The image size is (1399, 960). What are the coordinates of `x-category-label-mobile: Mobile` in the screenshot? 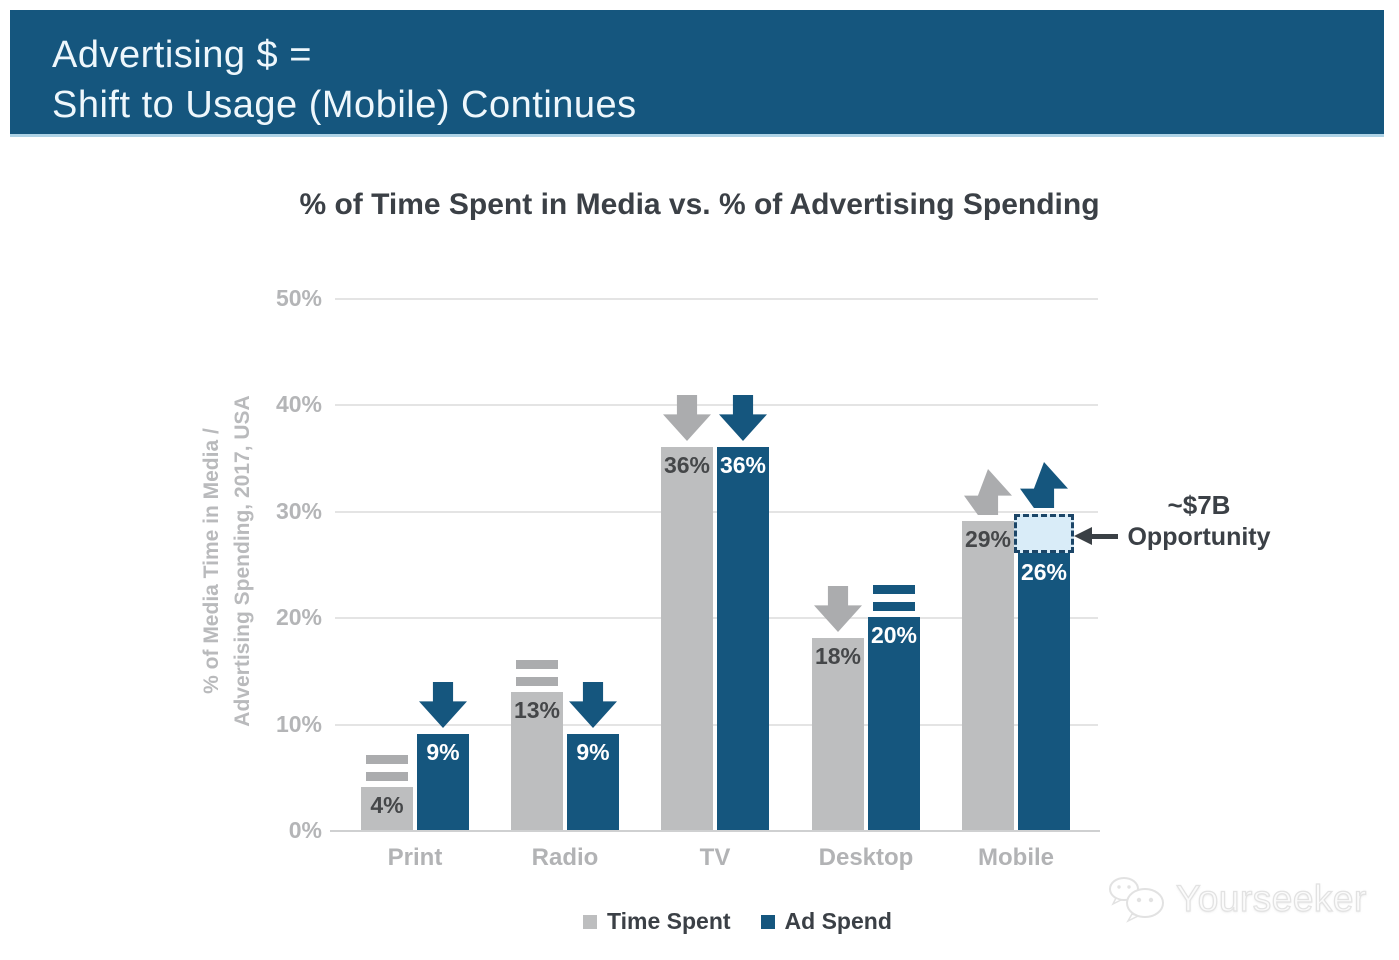 It's located at (1016, 857).